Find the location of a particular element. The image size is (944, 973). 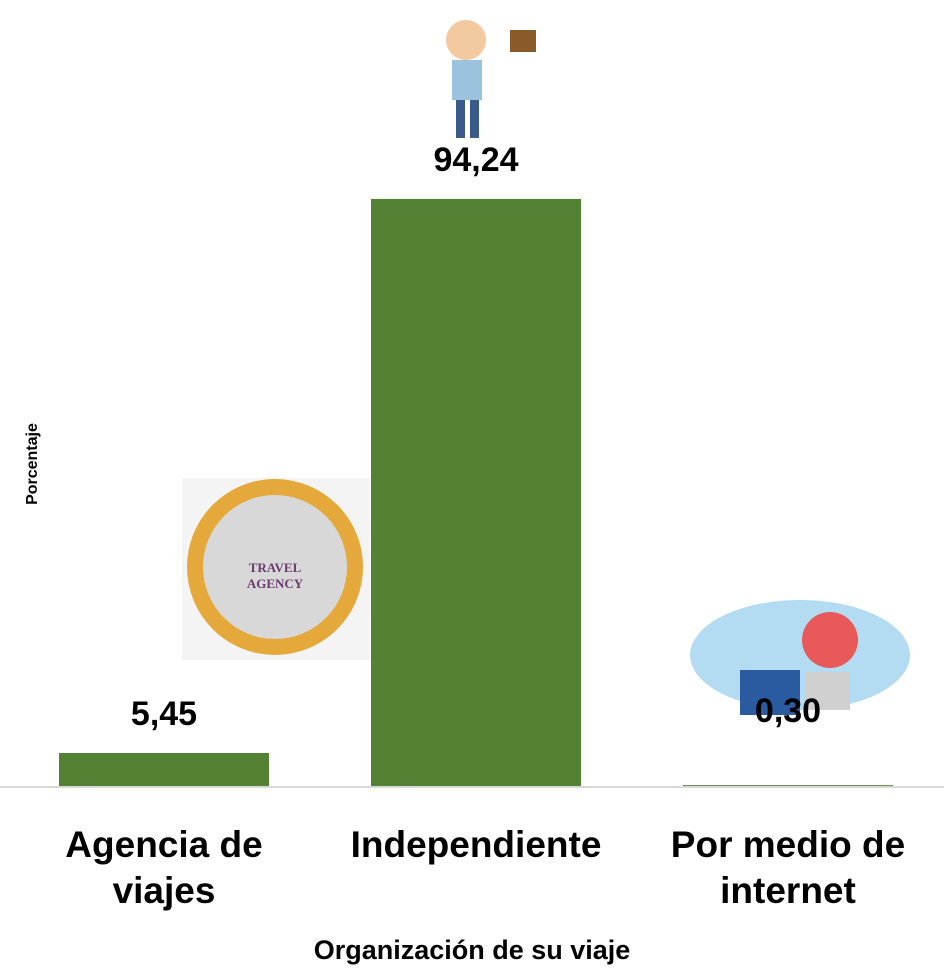

svg-text: TRAVEL is located at coordinates (275, 567).